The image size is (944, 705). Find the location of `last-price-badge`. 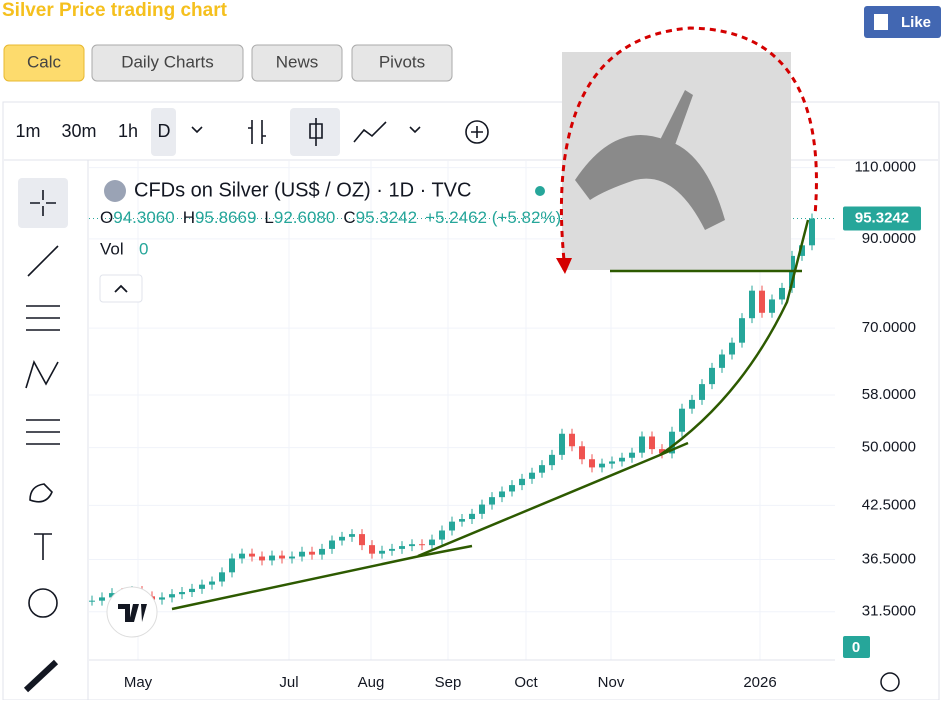

last-price-badge is located at coordinates (882, 218).